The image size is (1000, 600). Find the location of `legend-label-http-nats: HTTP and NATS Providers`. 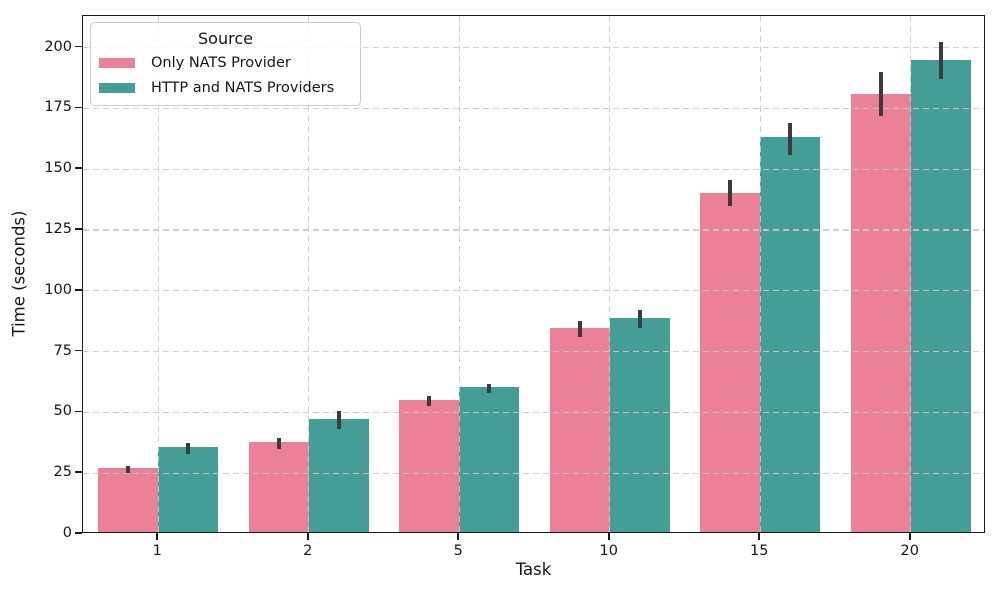

legend-label-http-nats: HTTP and NATS Providers is located at coordinates (243, 87).